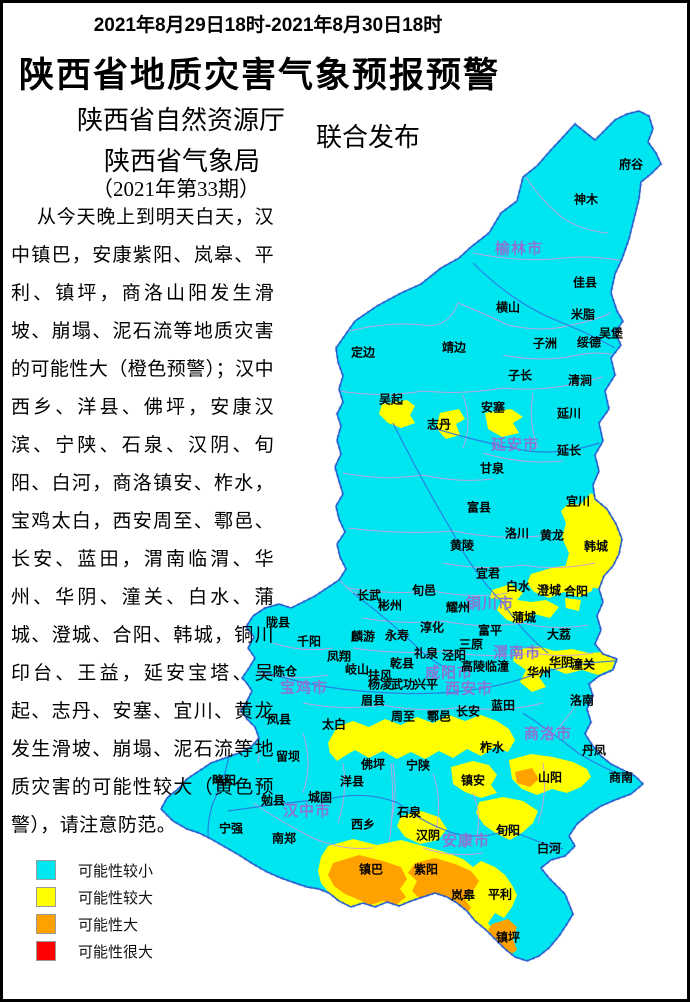  I want to click on orange-risk-zones, so click(433, 862).